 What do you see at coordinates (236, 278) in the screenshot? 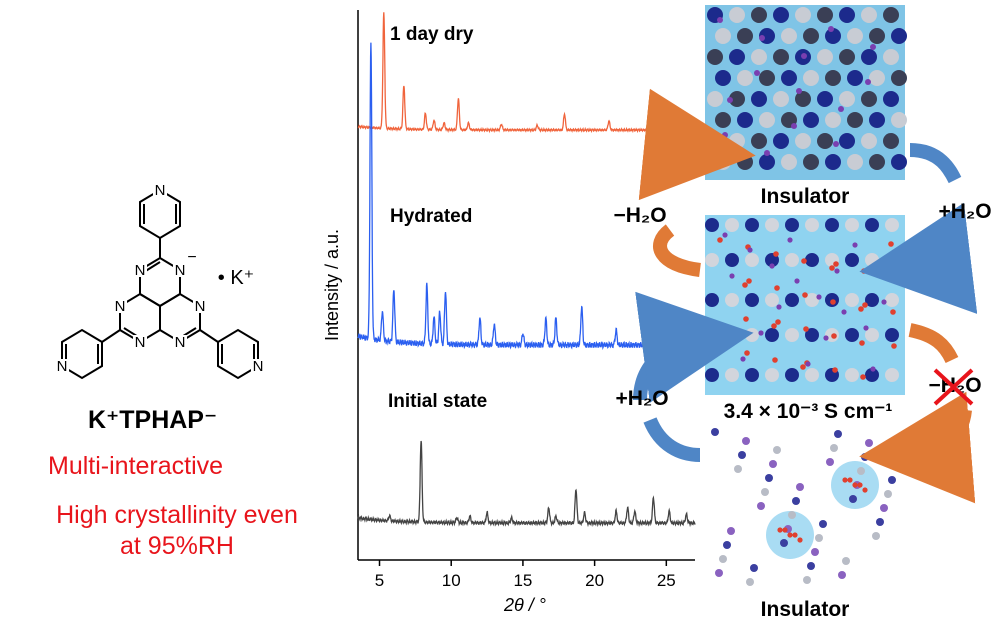
I see `counter-ion-label: • K⁺` at bounding box center [236, 278].